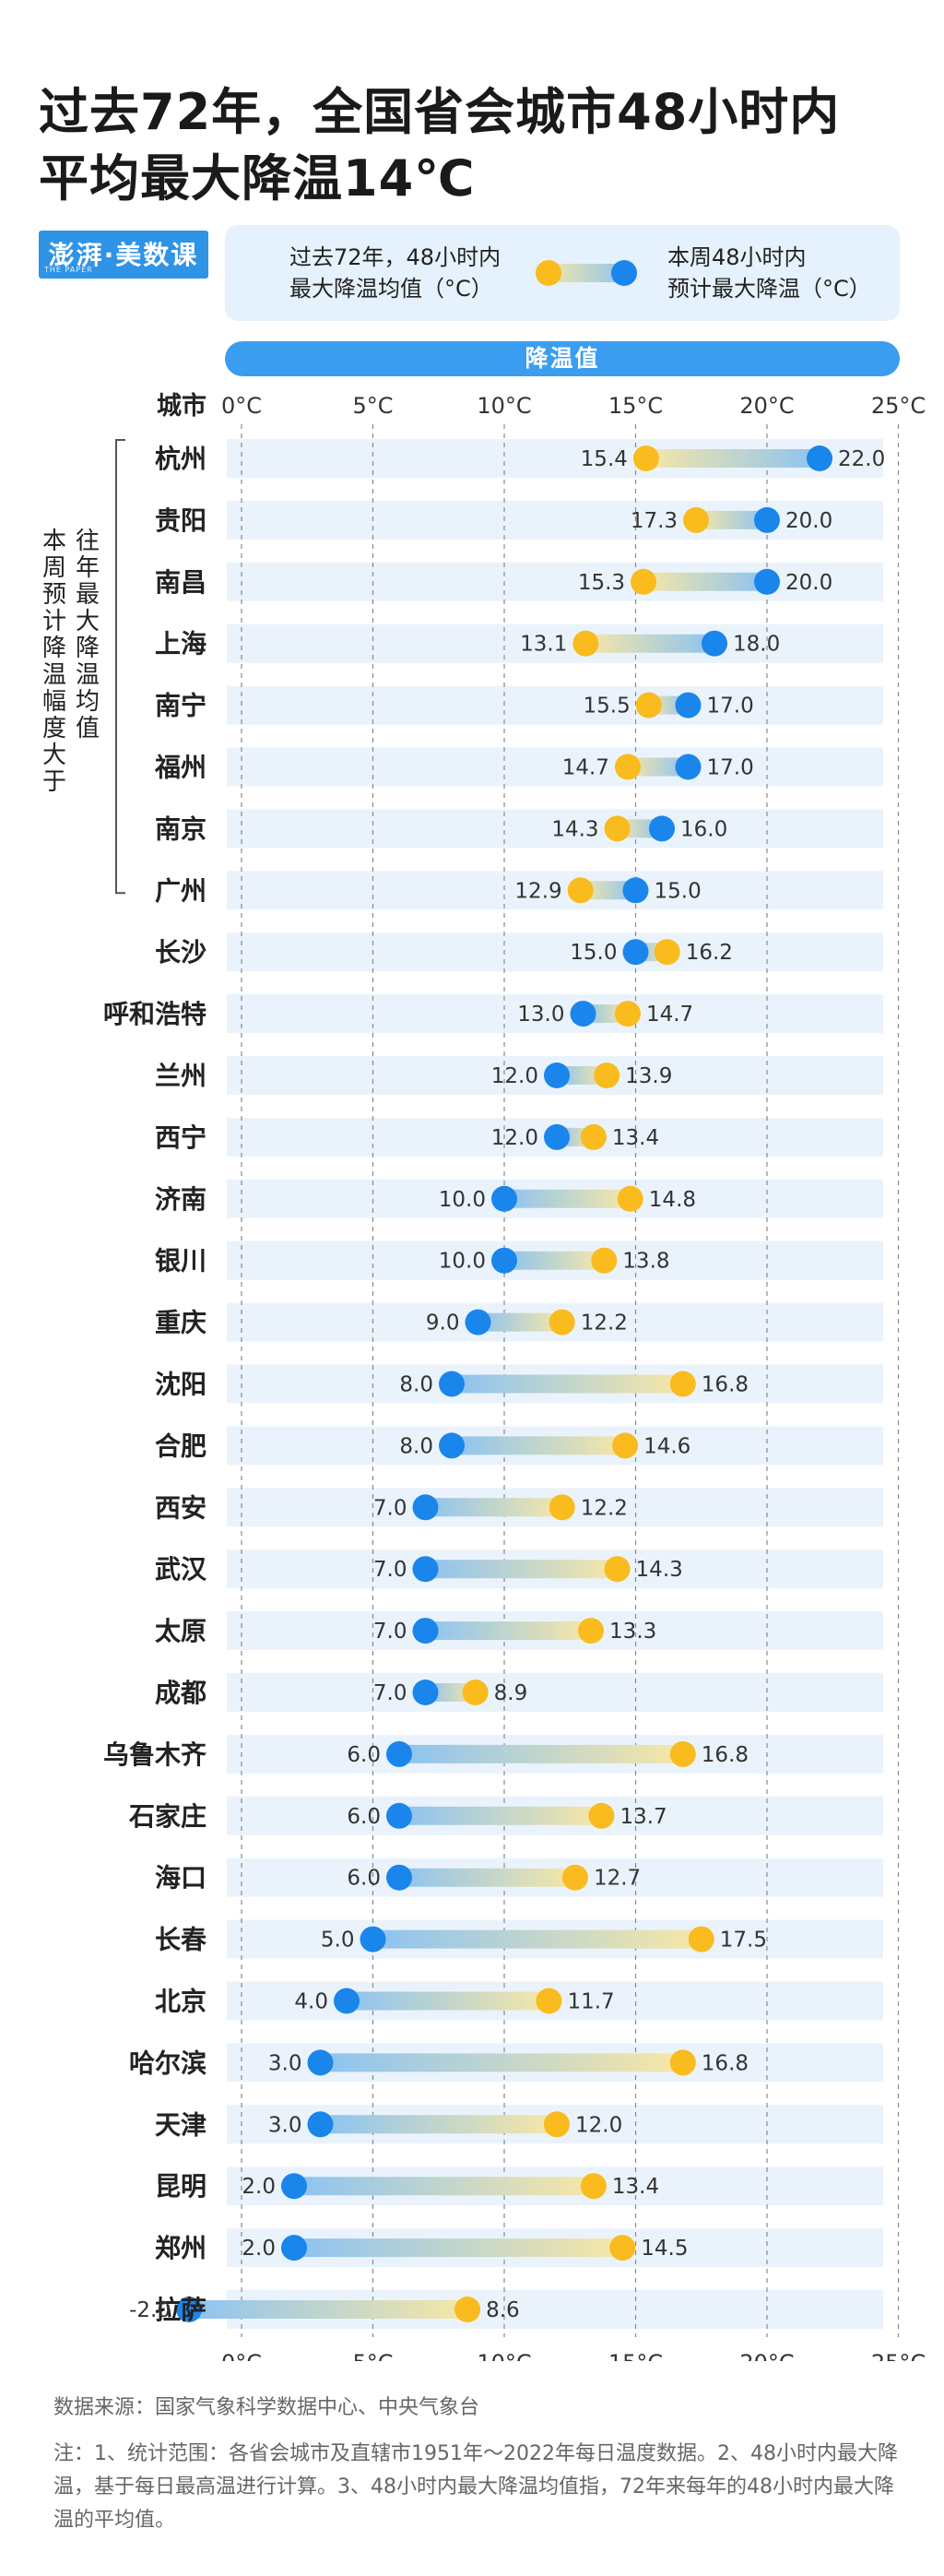 The width and height of the screenshot is (944, 2576). I want to click on past-value-label: 15.3, so click(601, 583).